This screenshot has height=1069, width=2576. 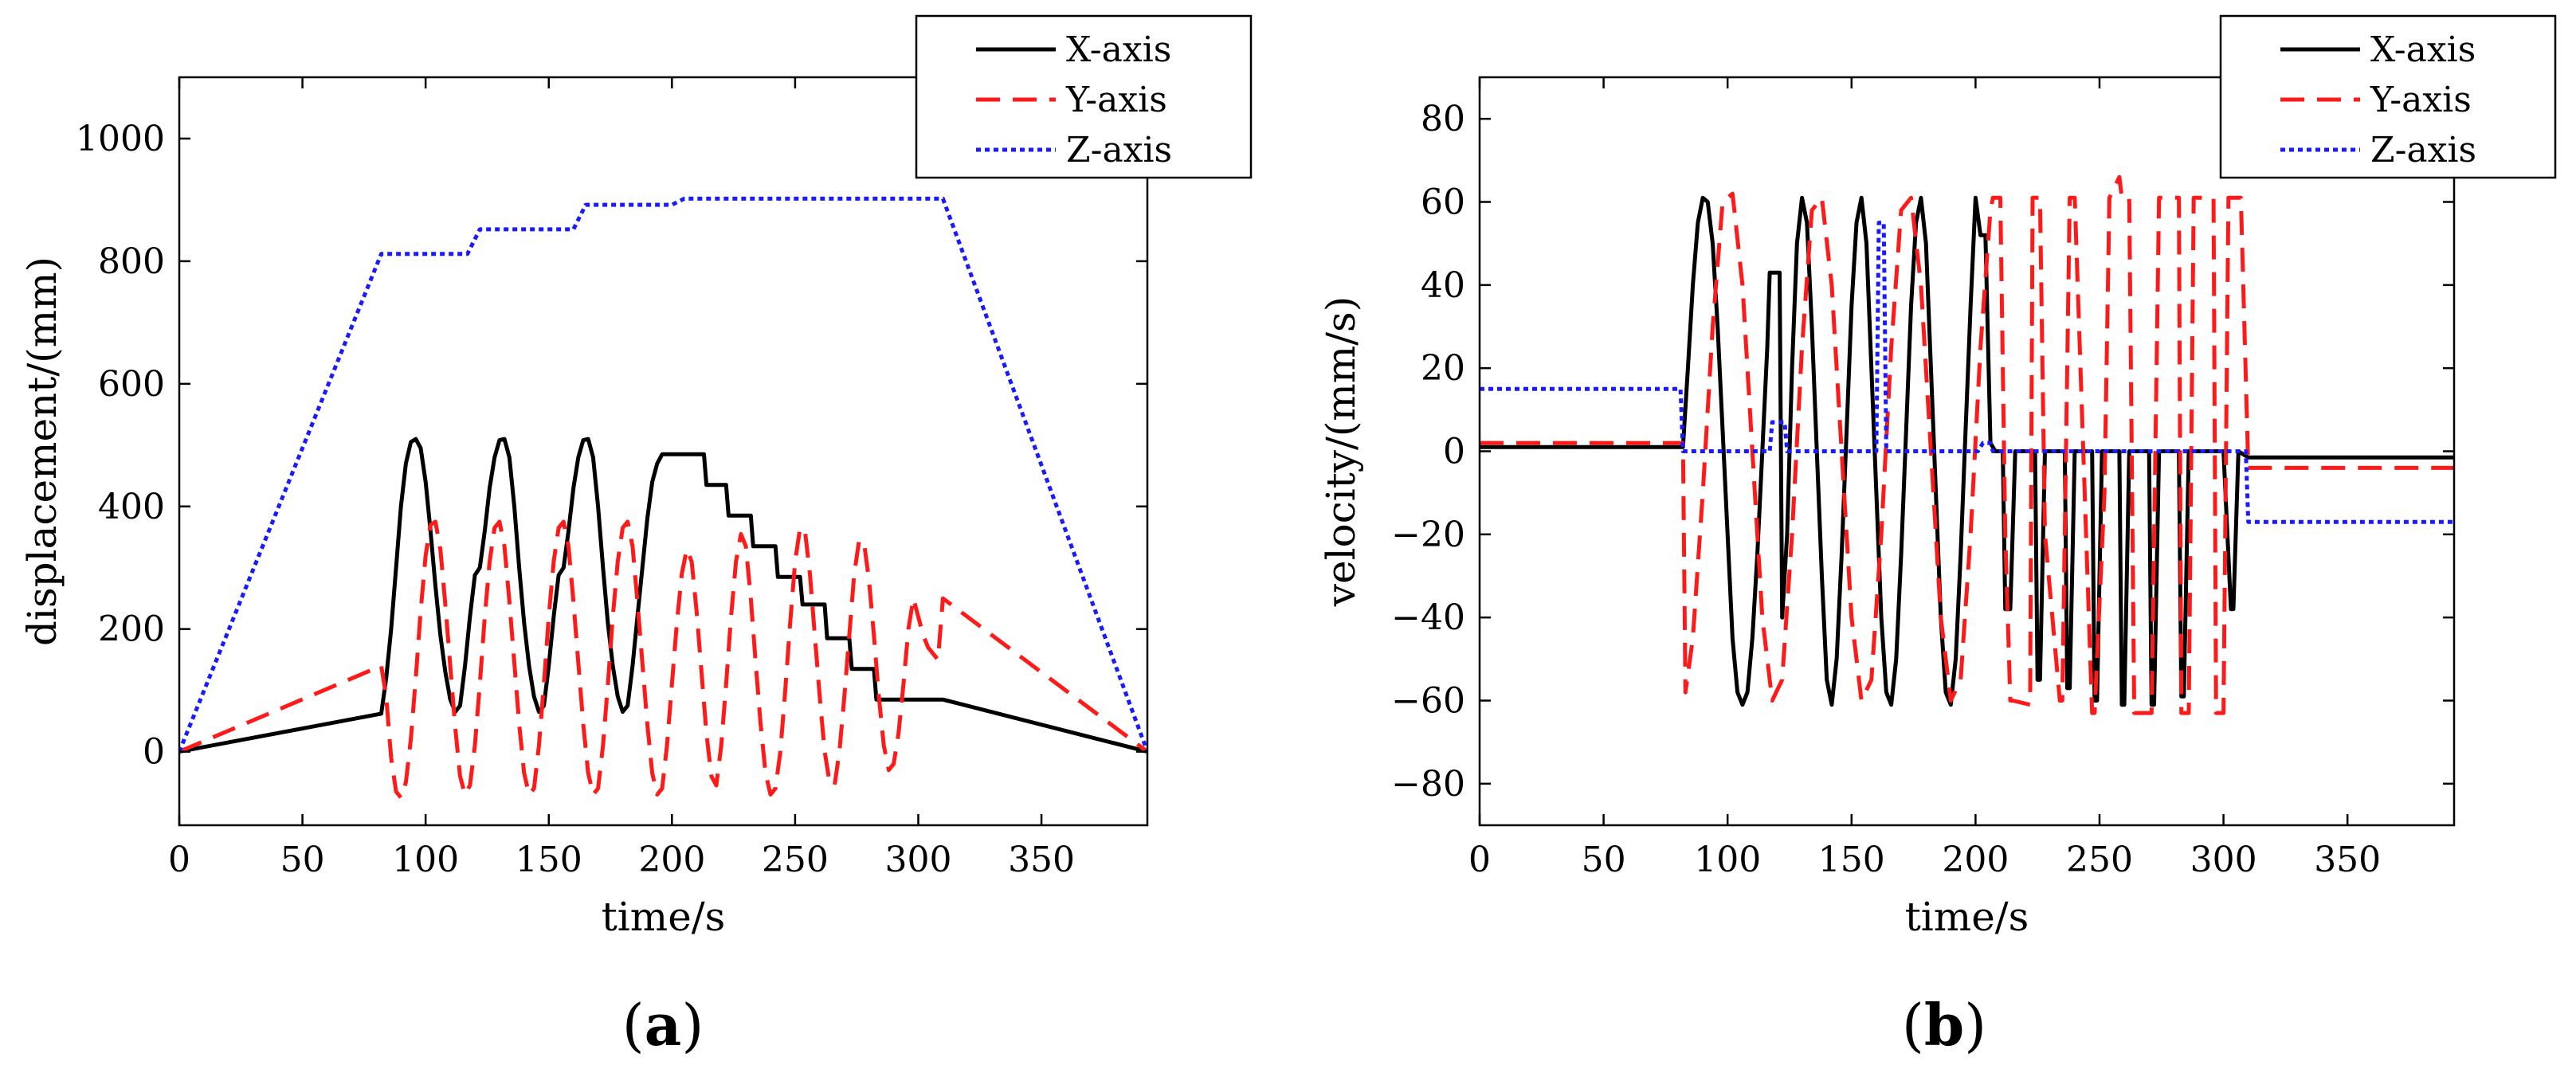 What do you see at coordinates (131, 261) in the screenshot?
I see `y-tick-label: 800` at bounding box center [131, 261].